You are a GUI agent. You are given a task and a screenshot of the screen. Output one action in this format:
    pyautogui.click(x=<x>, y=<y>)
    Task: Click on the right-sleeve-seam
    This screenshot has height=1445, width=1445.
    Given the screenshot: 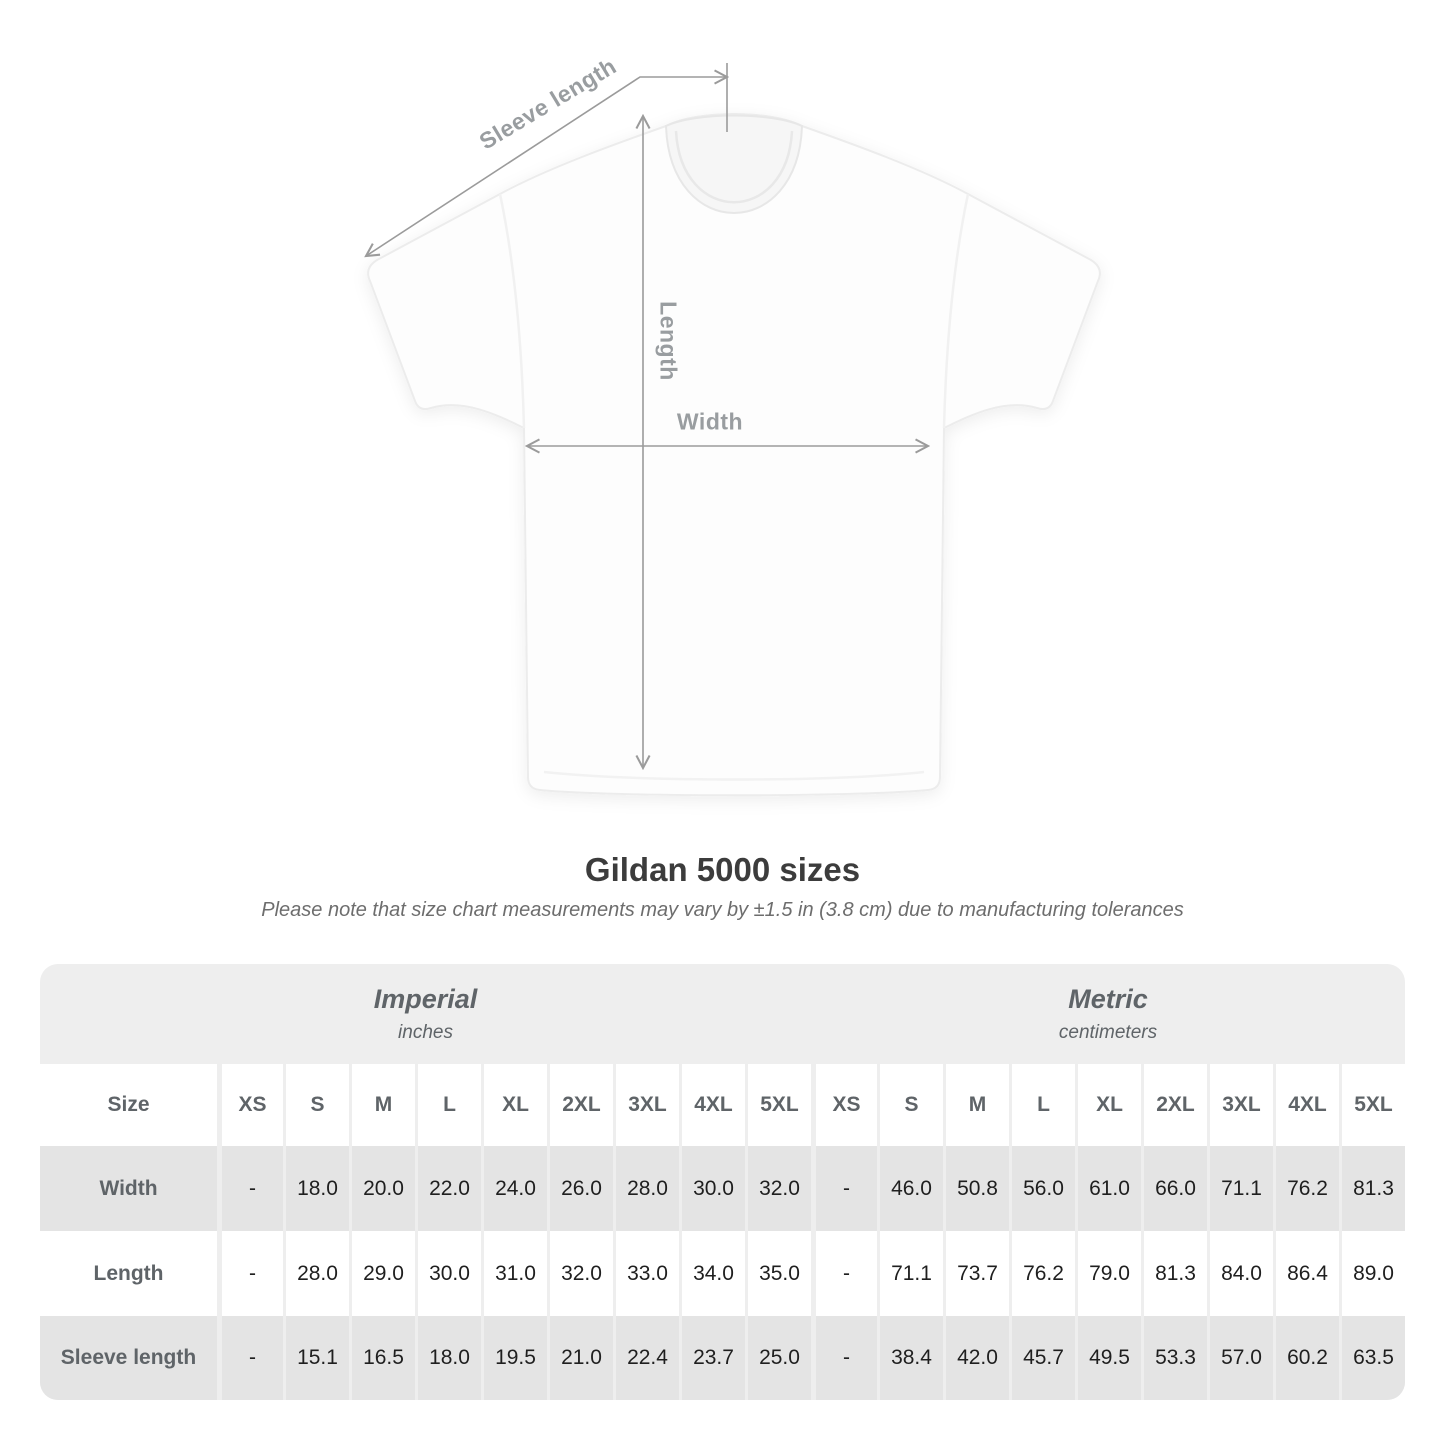 What is the action you would take?
    pyautogui.click(x=956, y=311)
    